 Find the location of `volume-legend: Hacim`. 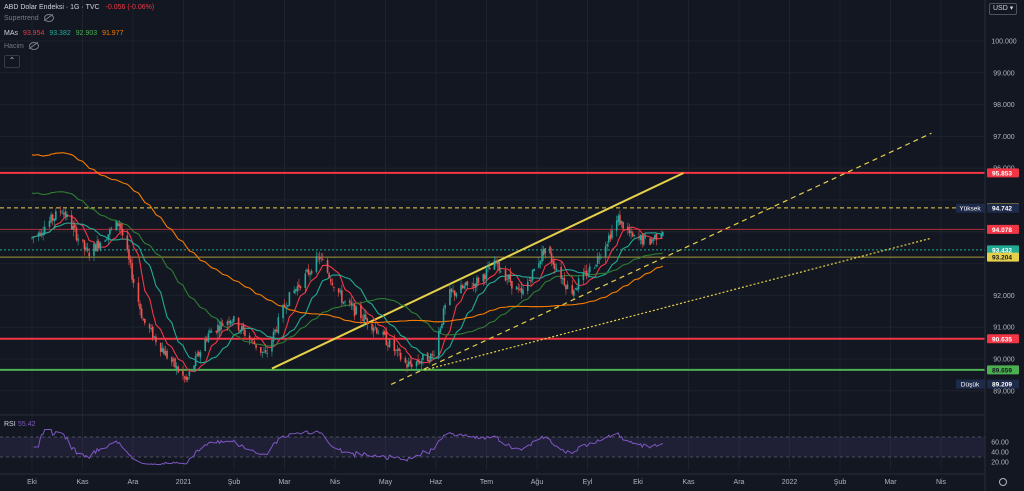

volume-legend: Hacim is located at coordinates (21, 46).